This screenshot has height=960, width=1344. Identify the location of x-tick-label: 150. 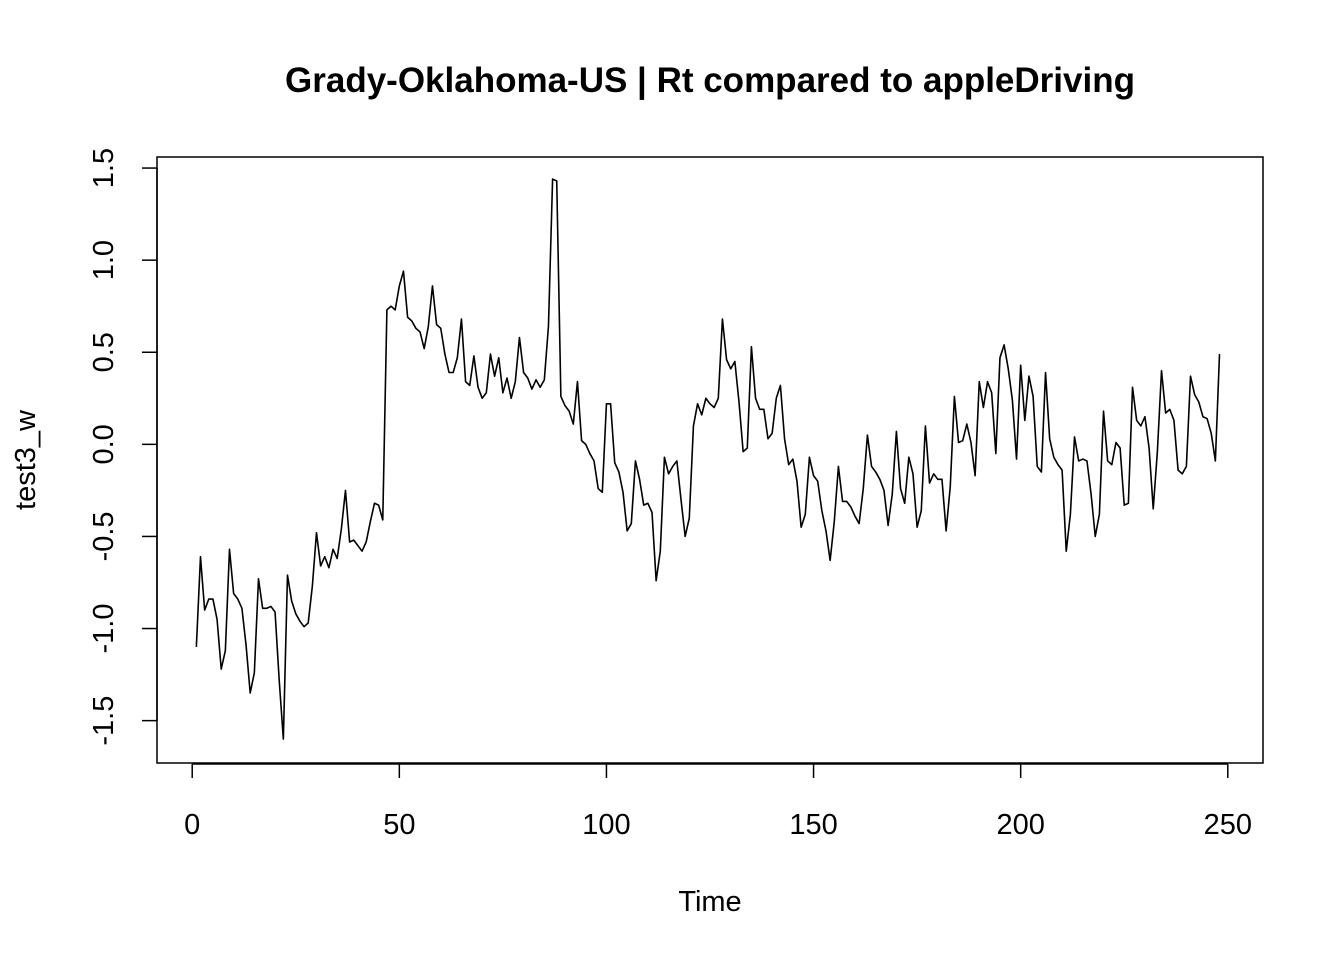
(813, 825).